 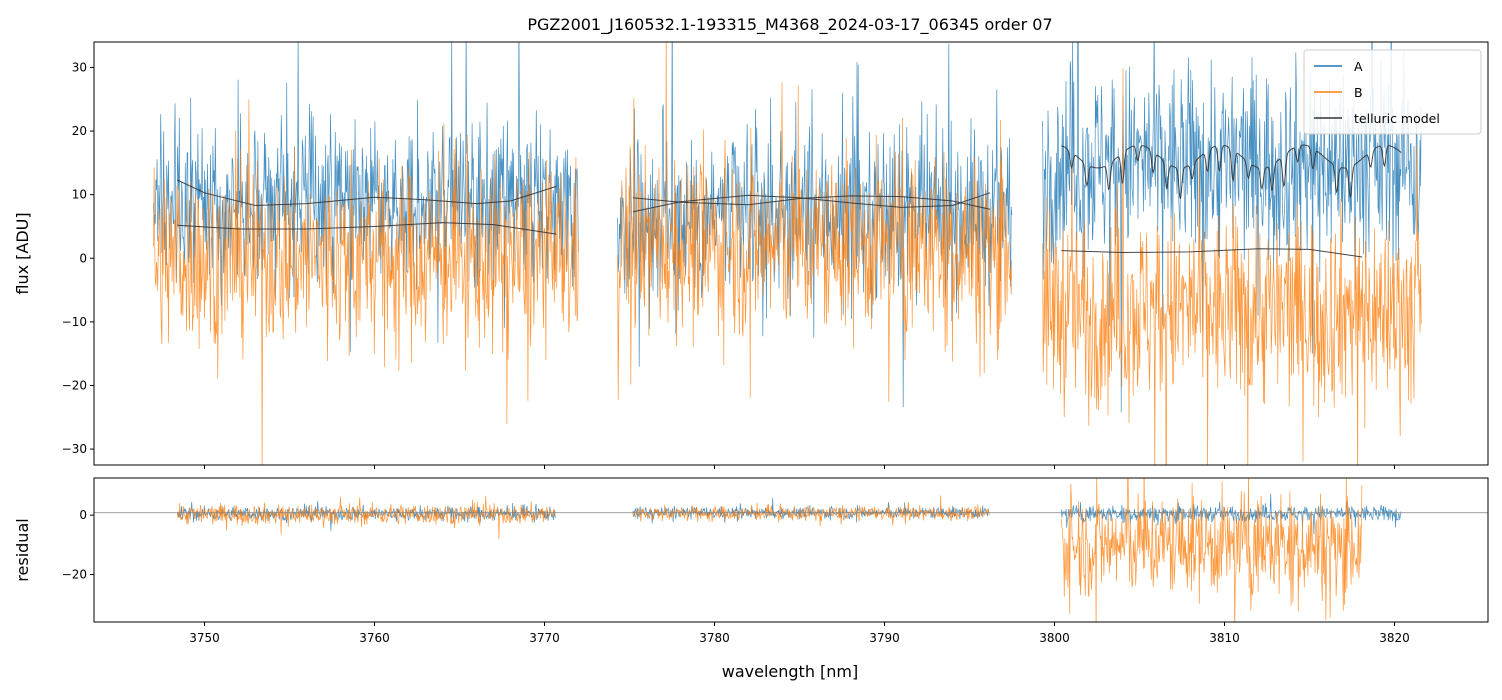 What do you see at coordinates (1397, 118) in the screenshot?
I see `legend-label-3: telluric model` at bounding box center [1397, 118].